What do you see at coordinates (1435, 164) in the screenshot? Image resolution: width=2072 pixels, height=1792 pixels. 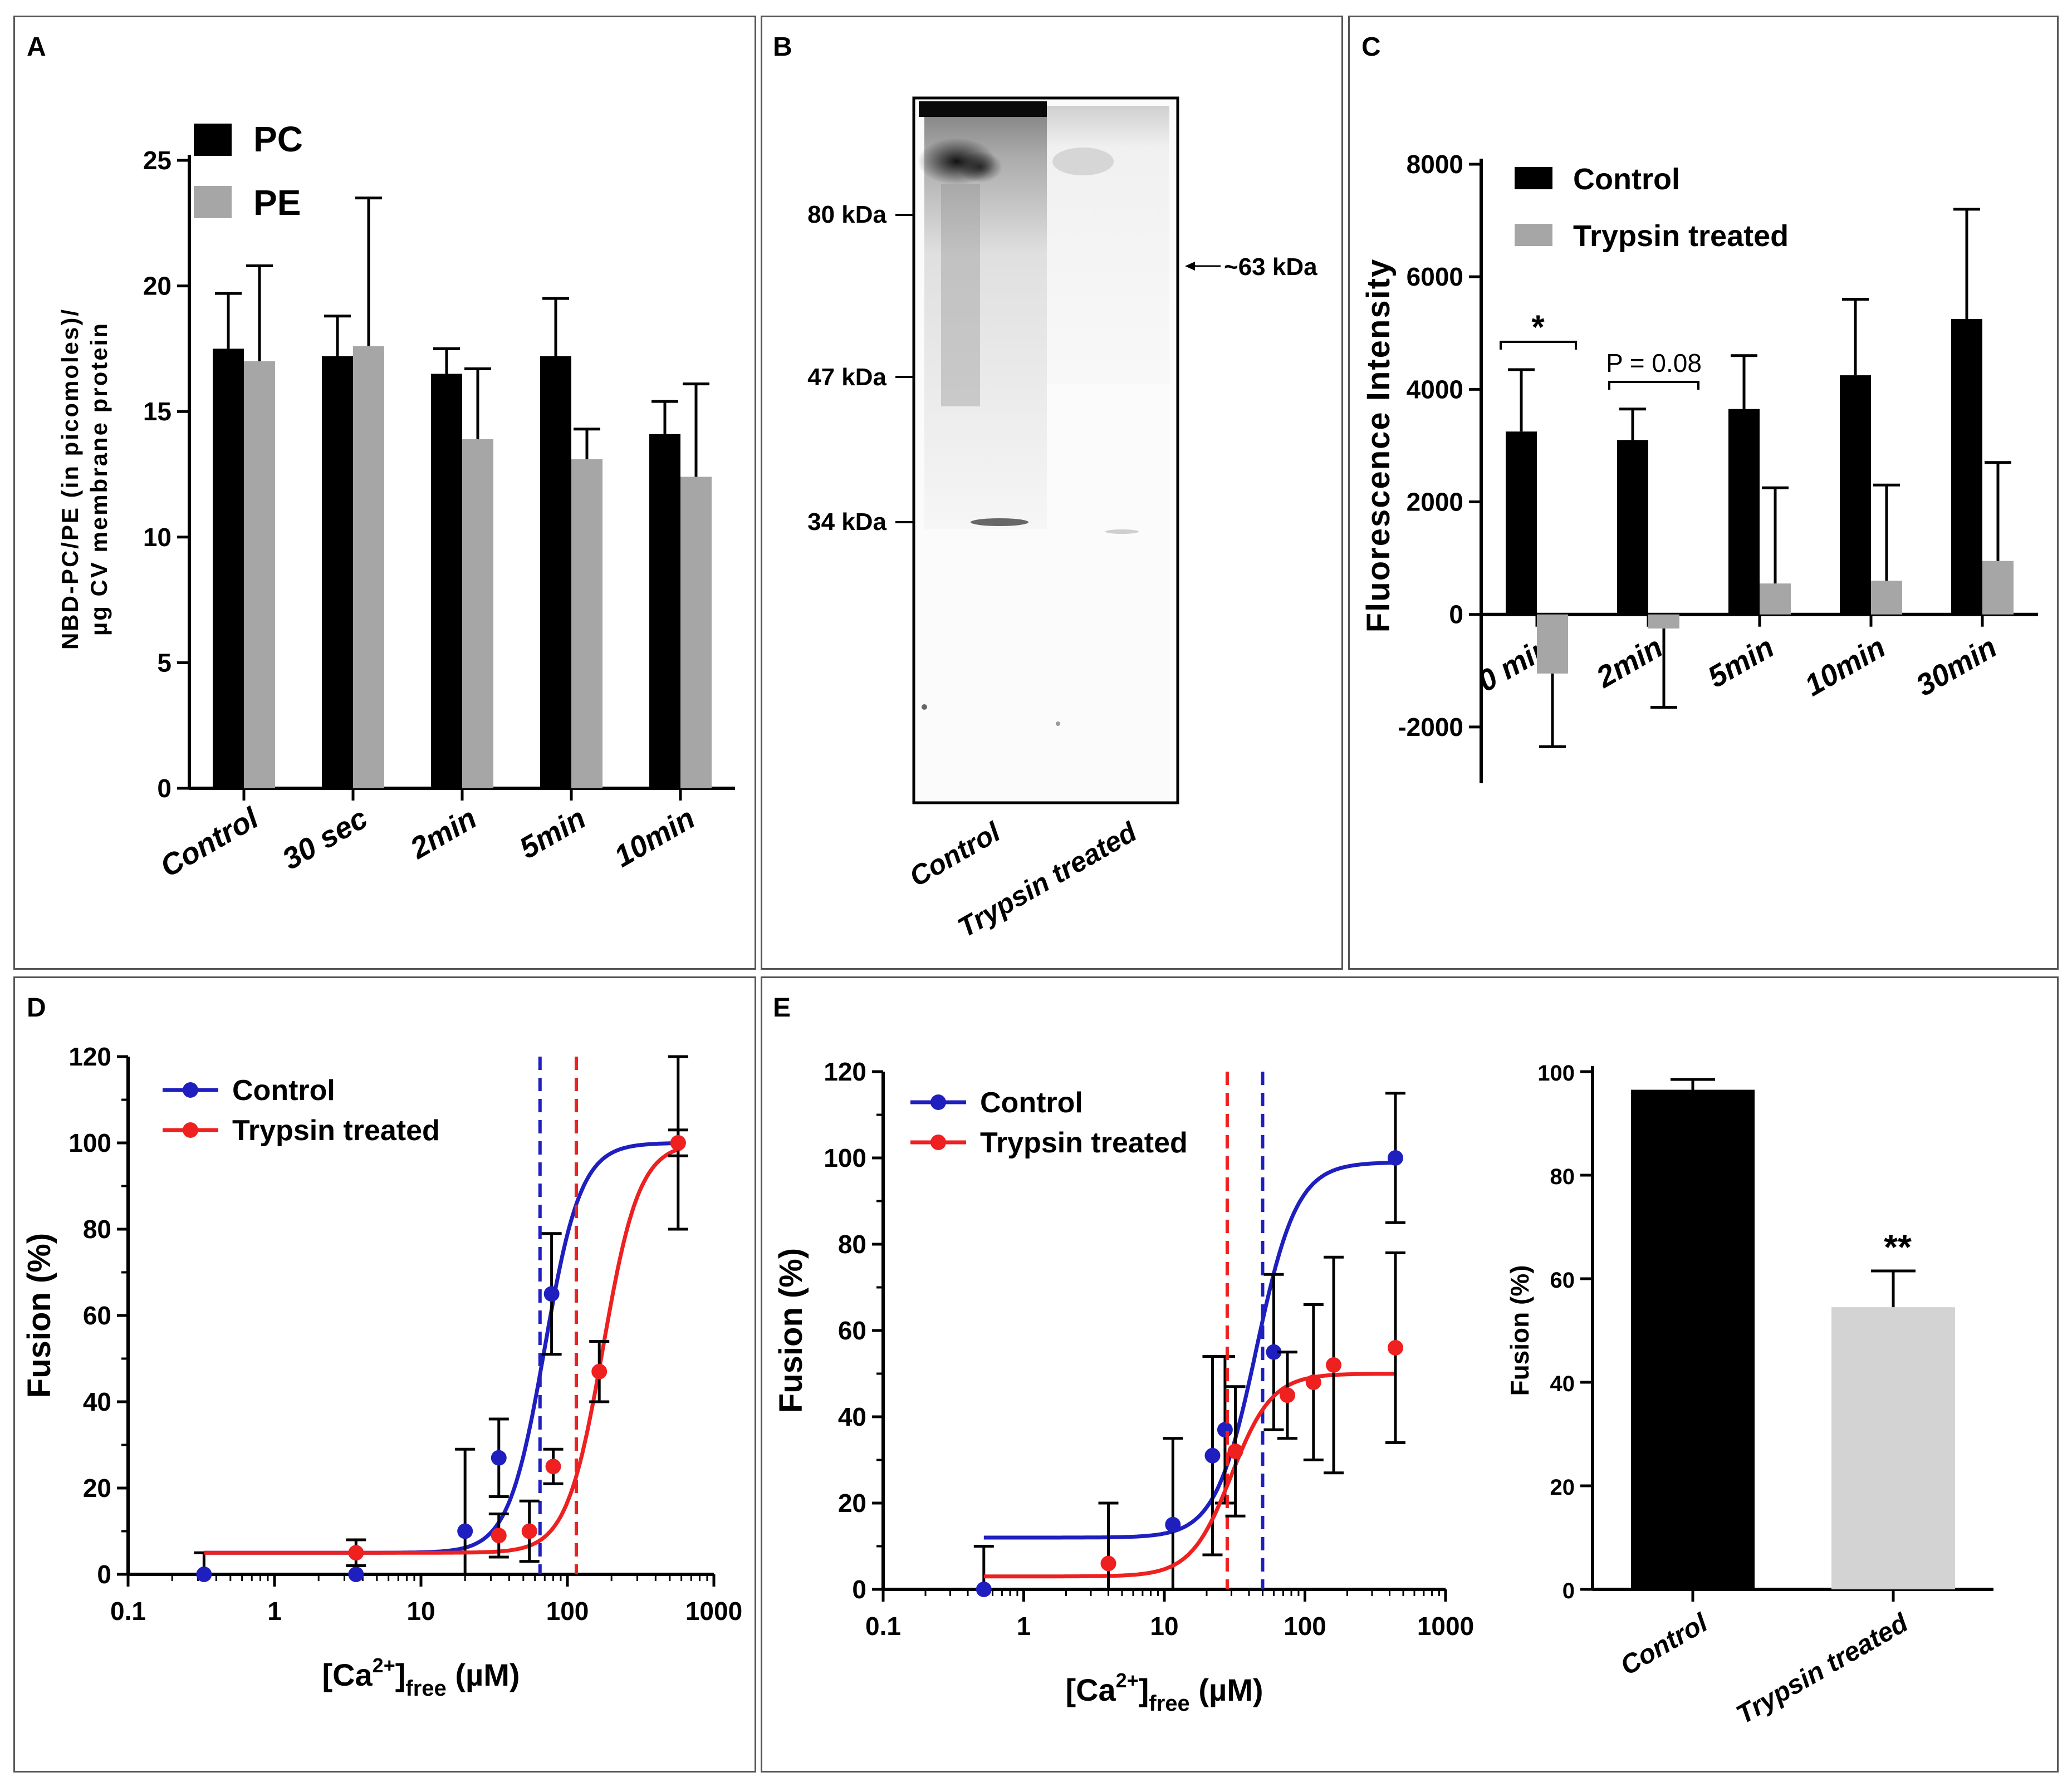 I see `y-tick-label: 8000` at bounding box center [1435, 164].